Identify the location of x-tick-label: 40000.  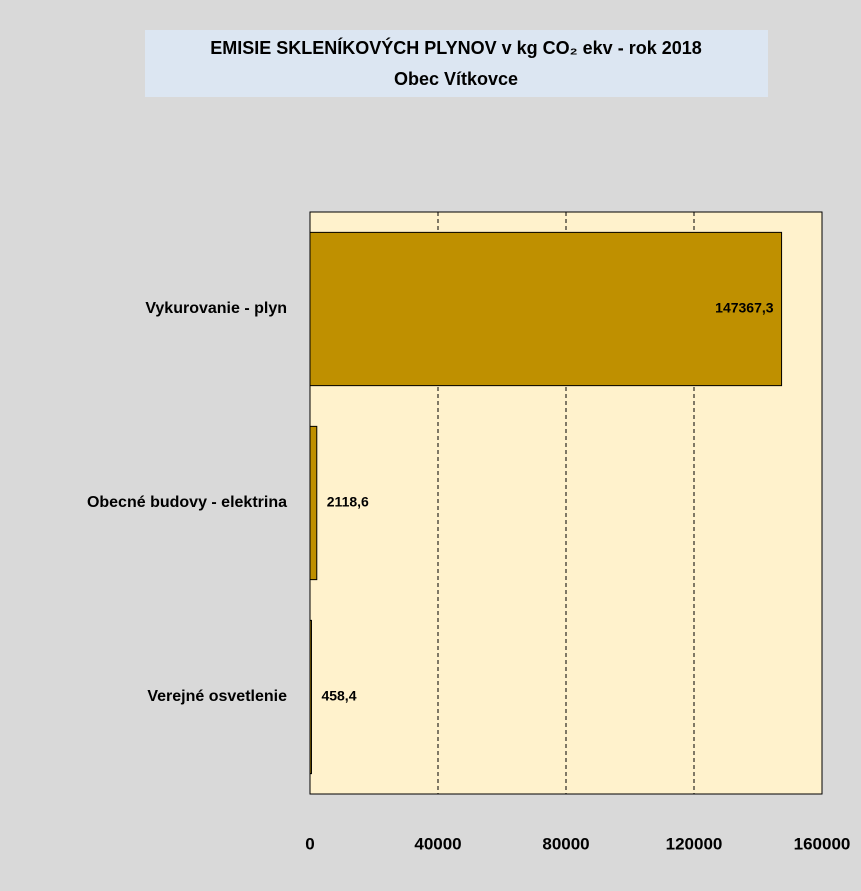
(437, 843).